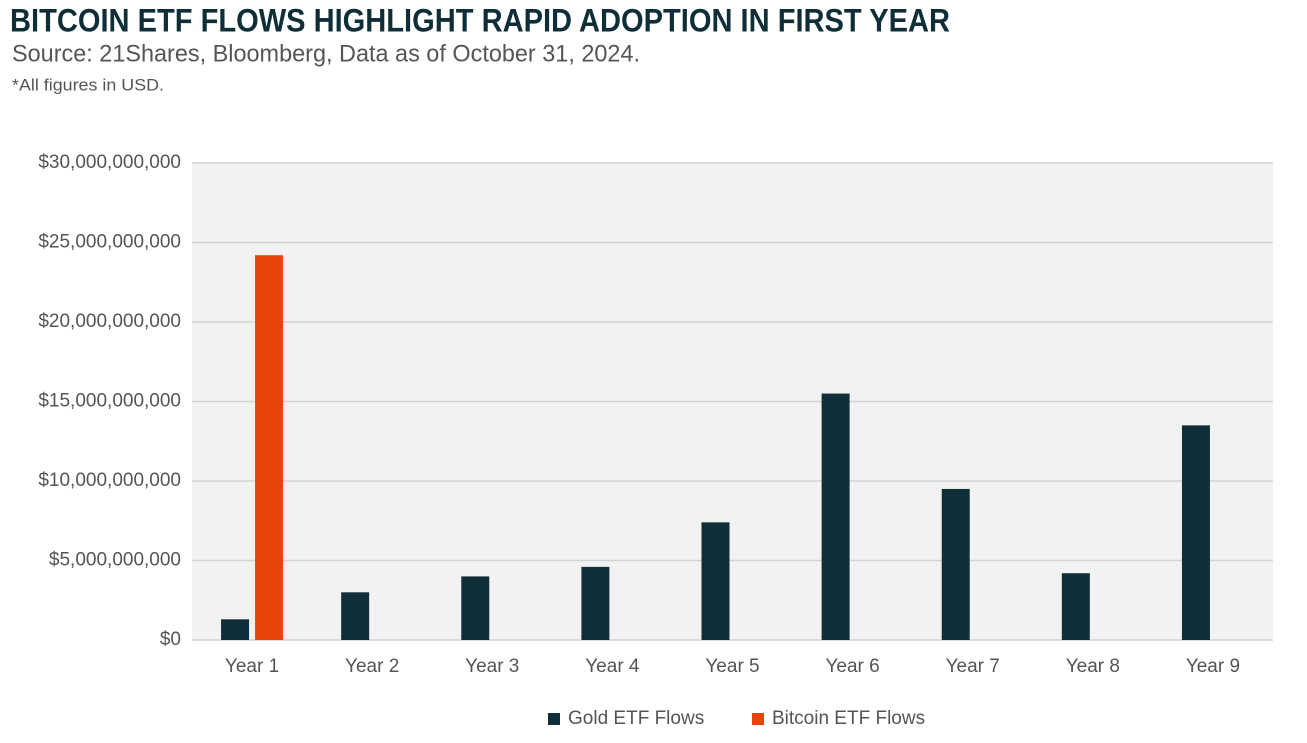 The width and height of the screenshot is (1307, 743). I want to click on x-tick-label: Year 1, so click(252, 666).